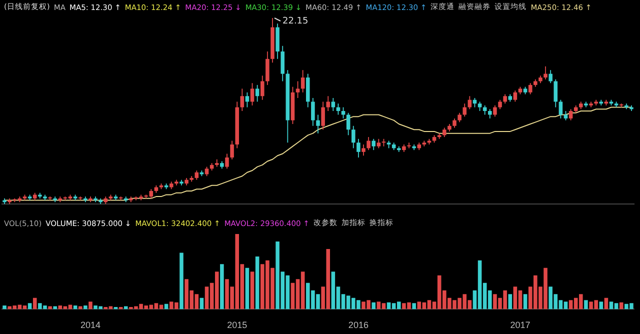  I want to click on annotation: 22.15, so click(295, 21).